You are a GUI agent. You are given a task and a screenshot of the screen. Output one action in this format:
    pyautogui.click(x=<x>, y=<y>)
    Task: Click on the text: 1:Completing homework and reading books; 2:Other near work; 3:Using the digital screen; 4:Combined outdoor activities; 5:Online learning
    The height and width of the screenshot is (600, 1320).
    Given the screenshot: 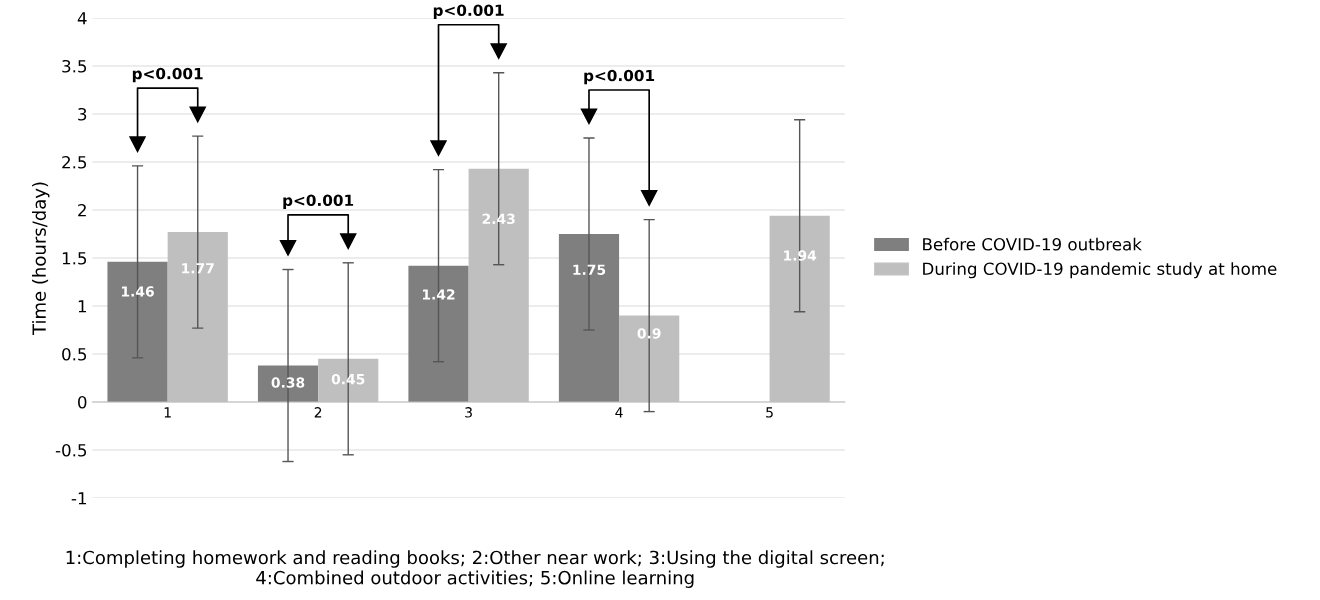 What is the action you would take?
    pyautogui.click(x=475, y=569)
    